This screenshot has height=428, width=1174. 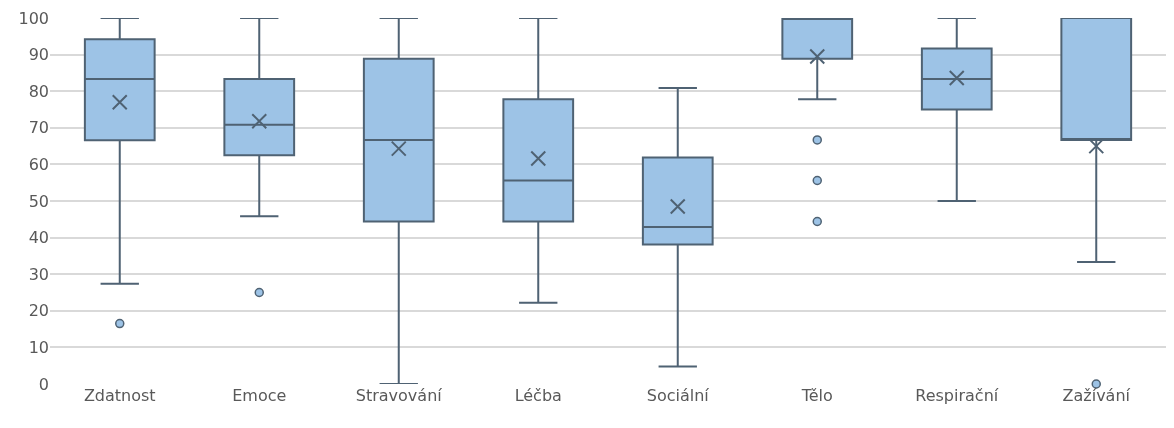 What do you see at coordinates (38, 238) in the screenshot?
I see `y-tick-label: 40` at bounding box center [38, 238].